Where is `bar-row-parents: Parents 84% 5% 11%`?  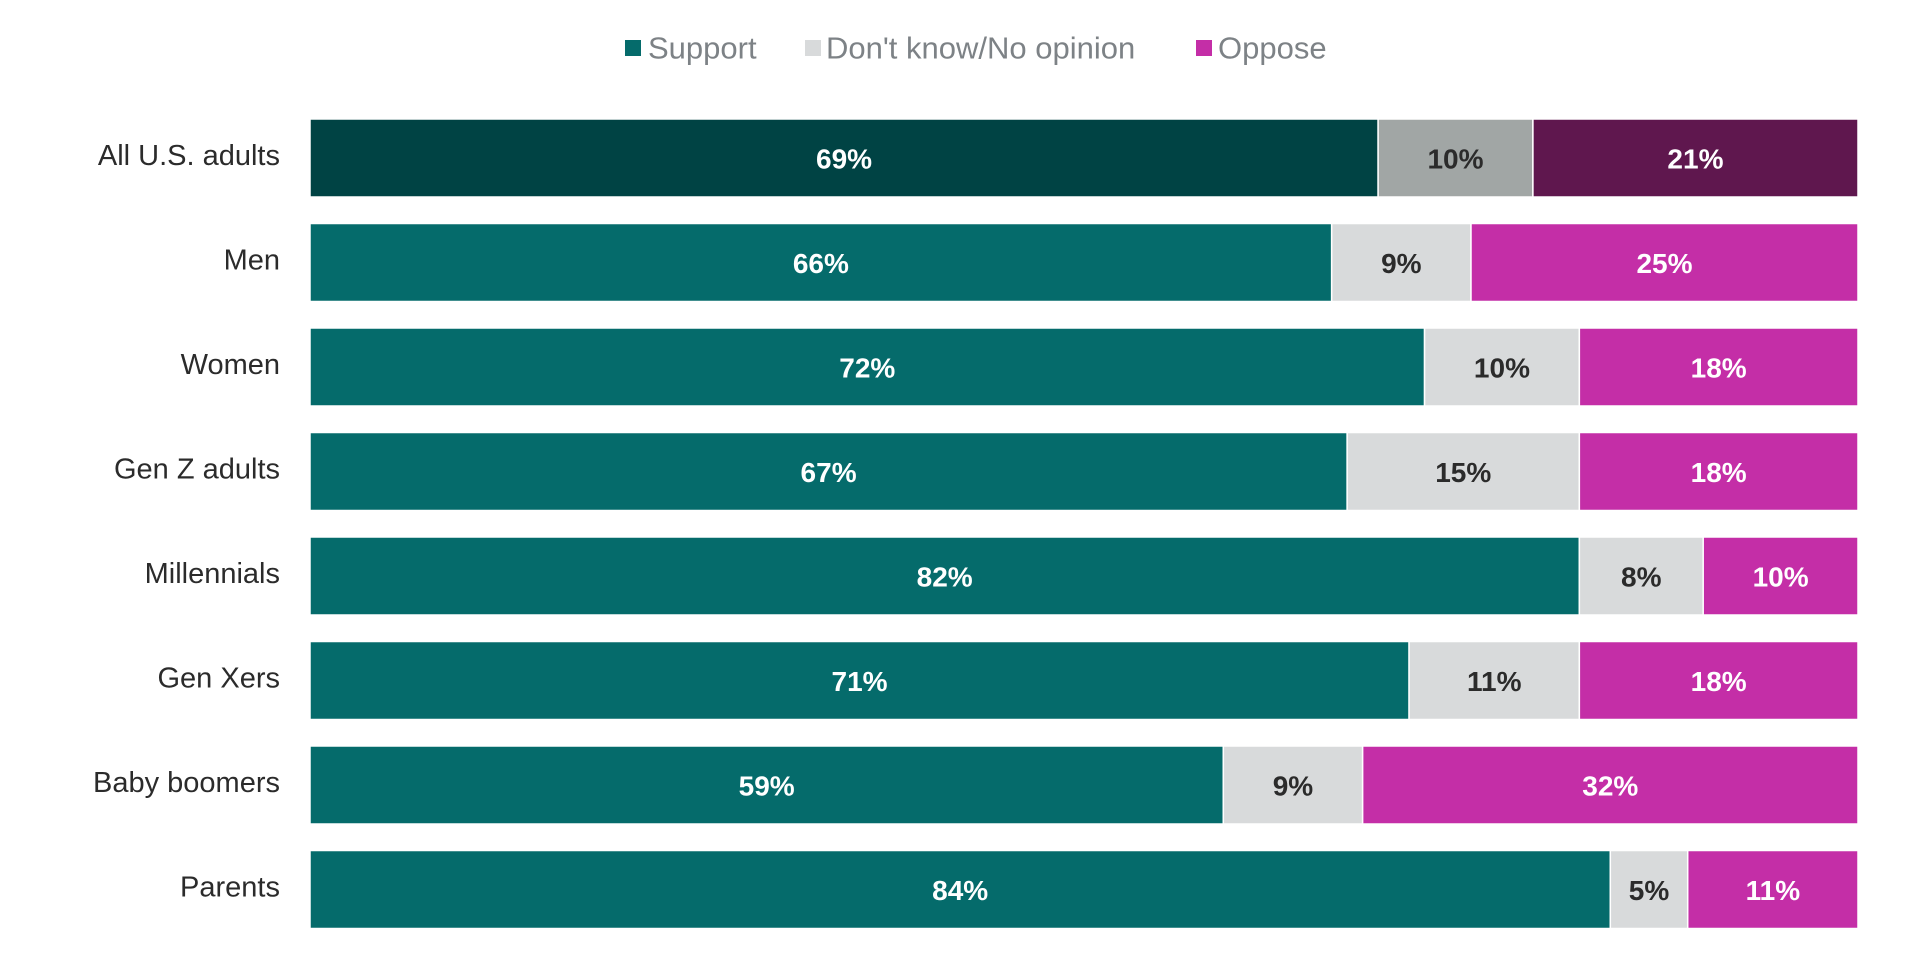 bar-row-parents: Parents 84% 5% 11% is located at coordinates (1019, 889).